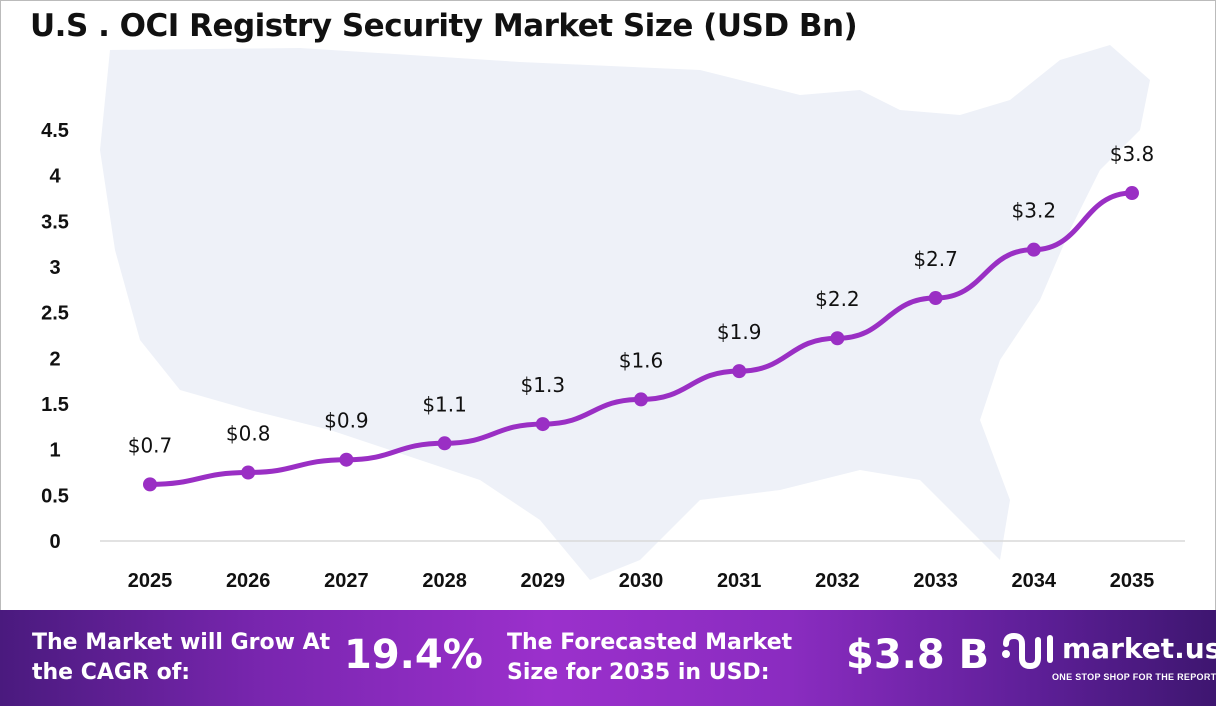 This screenshot has width=1216, height=706. I want to click on data-label: $1.1, so click(444, 404).